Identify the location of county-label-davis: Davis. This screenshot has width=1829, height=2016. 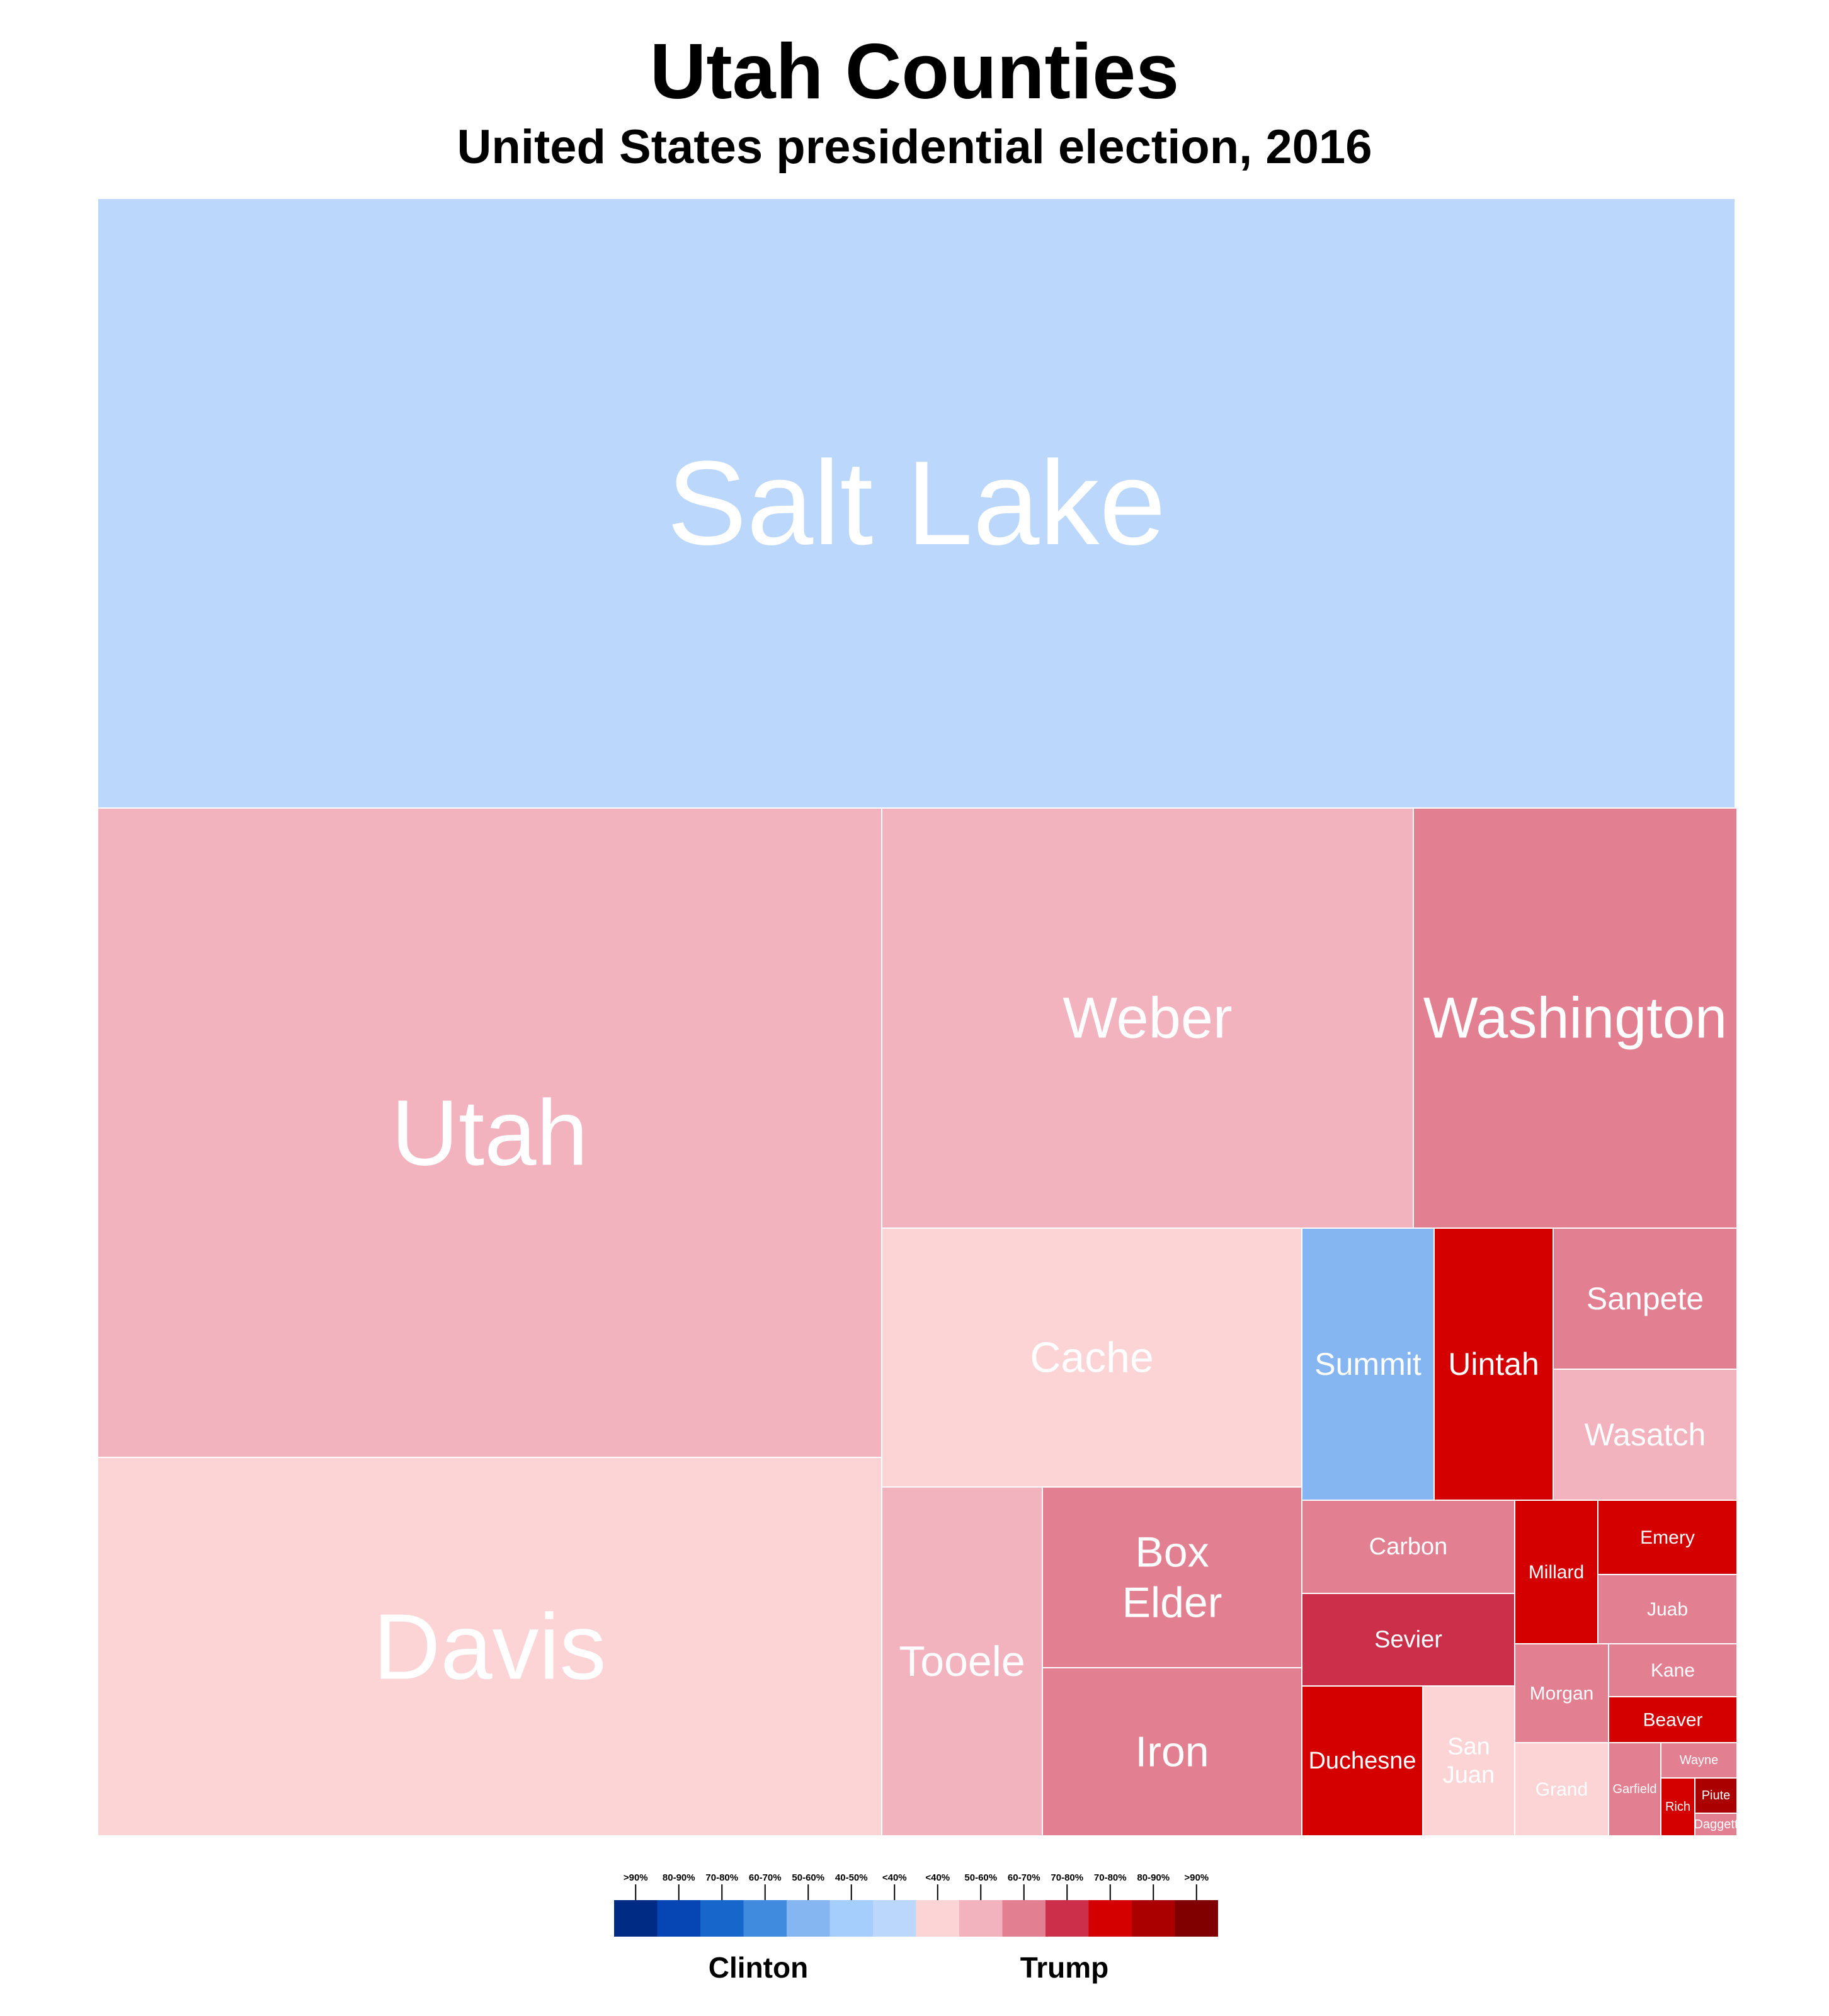
(489, 1647).